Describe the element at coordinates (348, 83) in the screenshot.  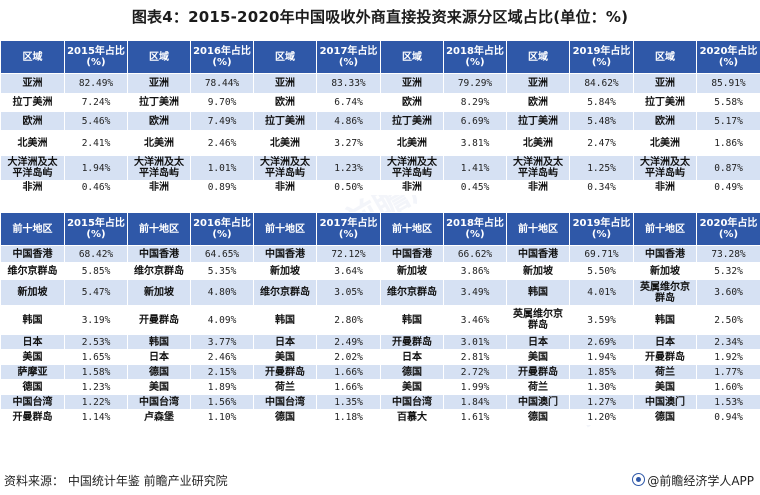
I see `share-cell: 83.33%` at that location.